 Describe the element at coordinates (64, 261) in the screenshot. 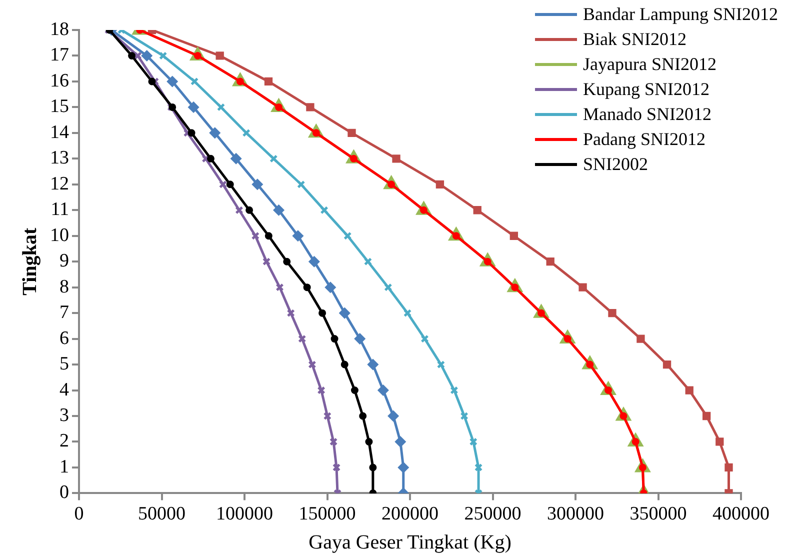

I see `y-tick-label: 9` at that location.